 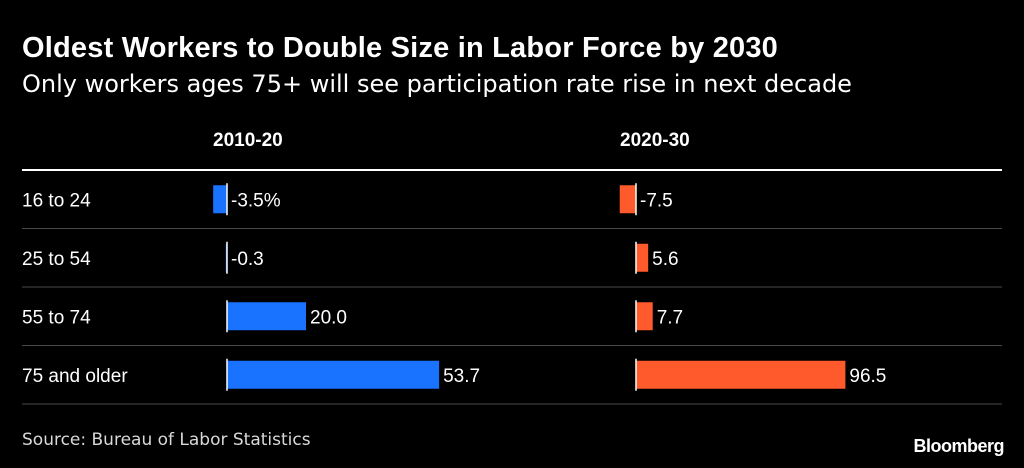 I want to click on category-label: 16 to 24, so click(x=56, y=200).